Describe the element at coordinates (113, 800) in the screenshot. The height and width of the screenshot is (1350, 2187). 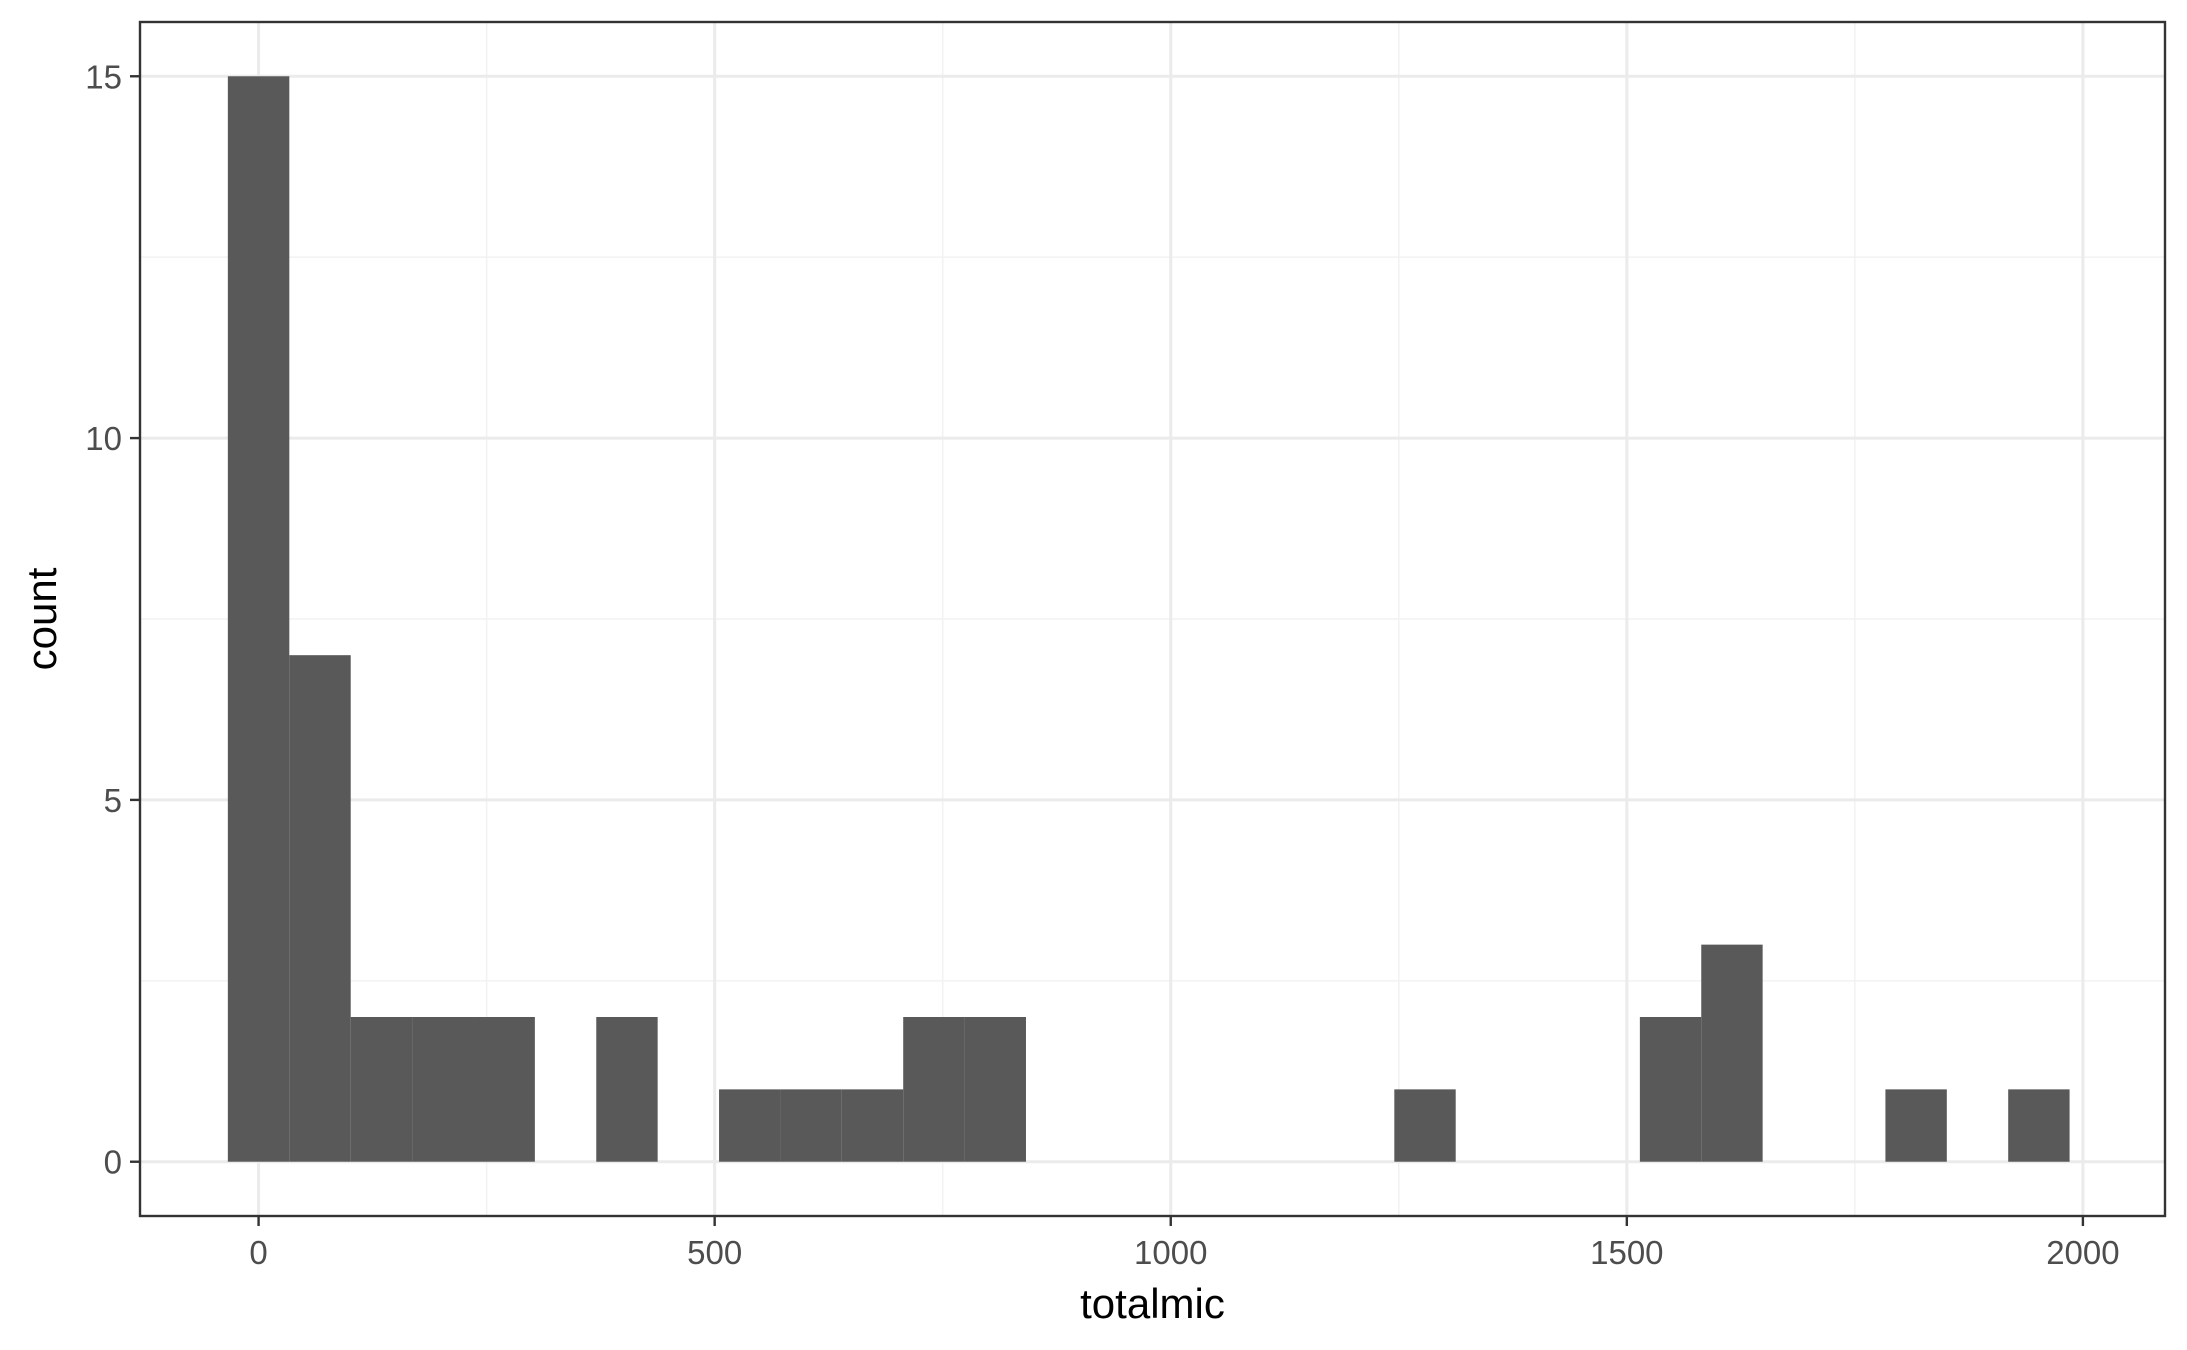
I see `y-tick-label: 5` at that location.